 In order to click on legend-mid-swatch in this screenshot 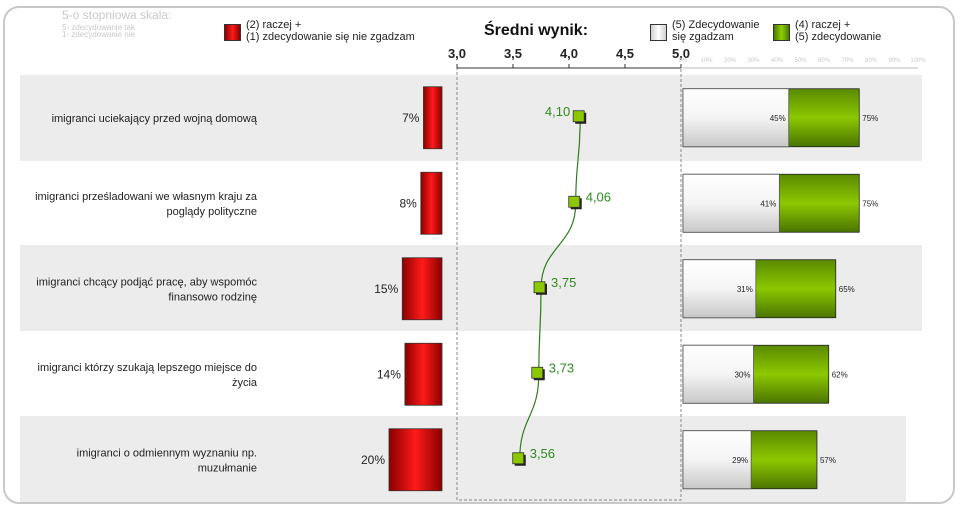, I will do `click(658, 32)`.